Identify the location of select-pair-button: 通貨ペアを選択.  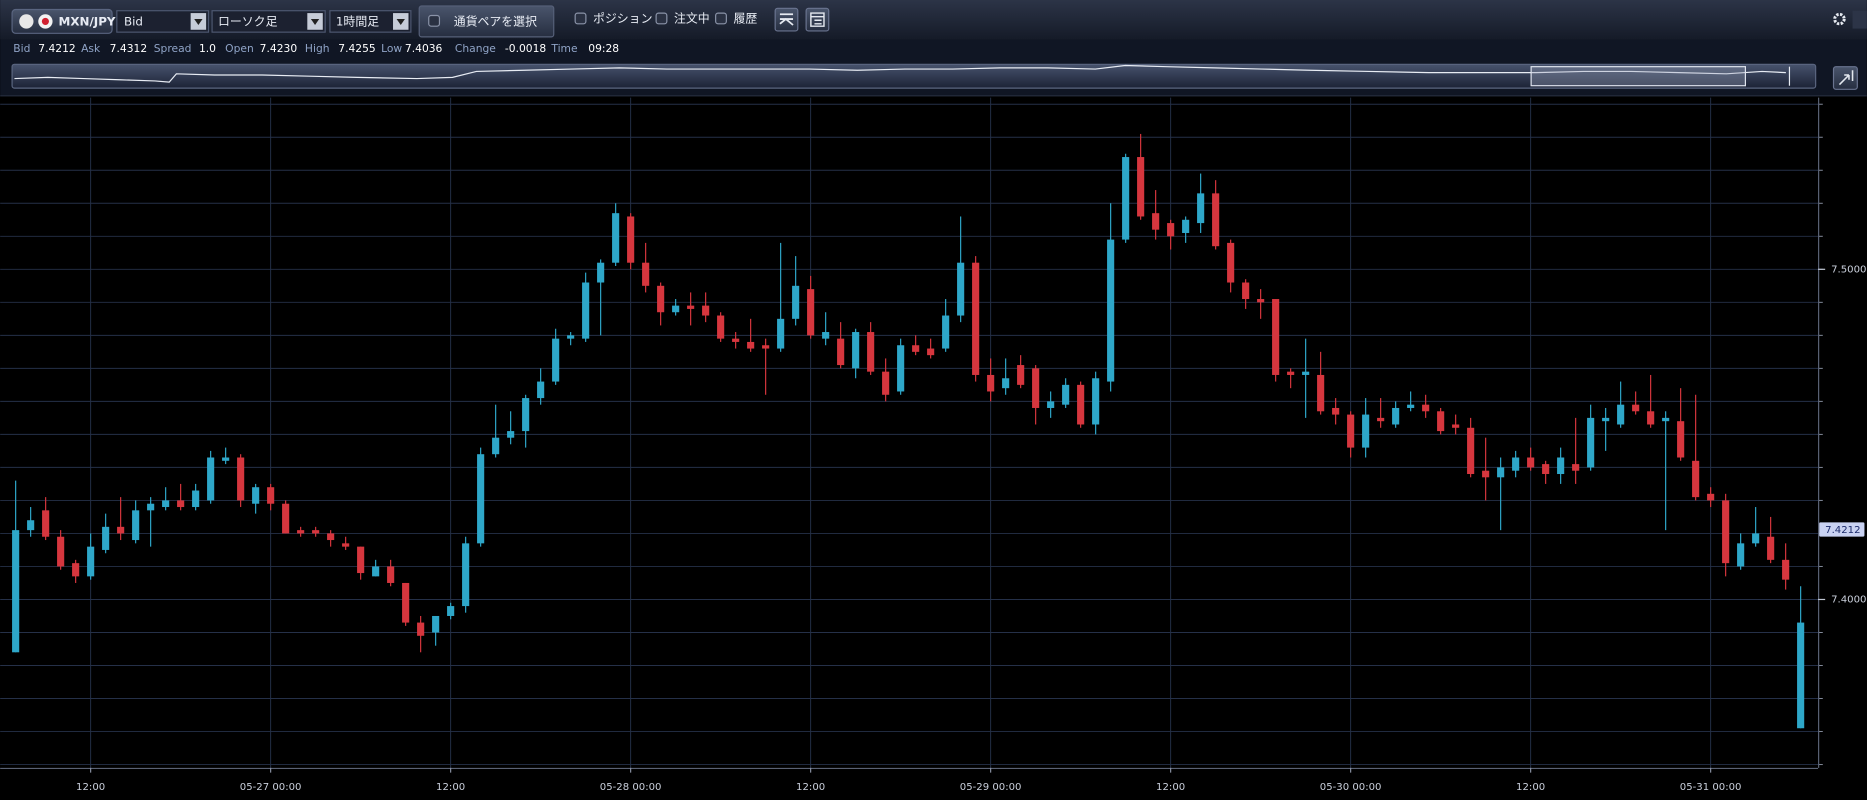
(486, 21).